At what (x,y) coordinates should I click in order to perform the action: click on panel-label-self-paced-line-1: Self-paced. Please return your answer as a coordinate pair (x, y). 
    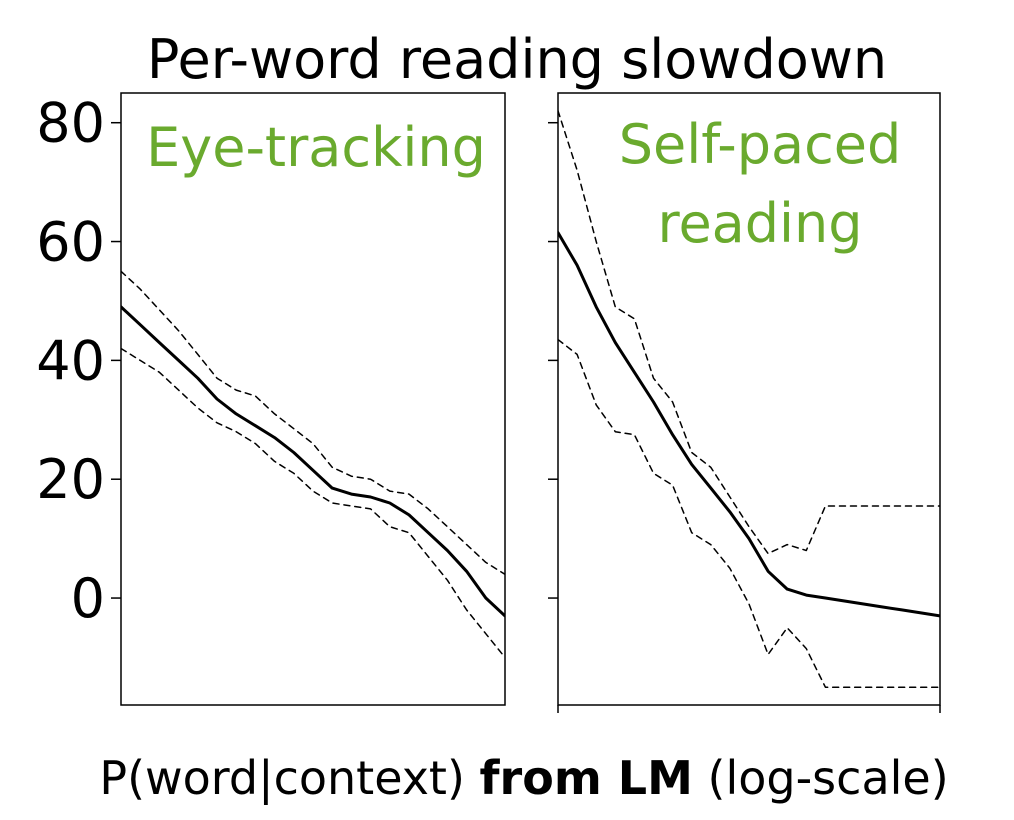
    Looking at the image, I should click on (760, 144).